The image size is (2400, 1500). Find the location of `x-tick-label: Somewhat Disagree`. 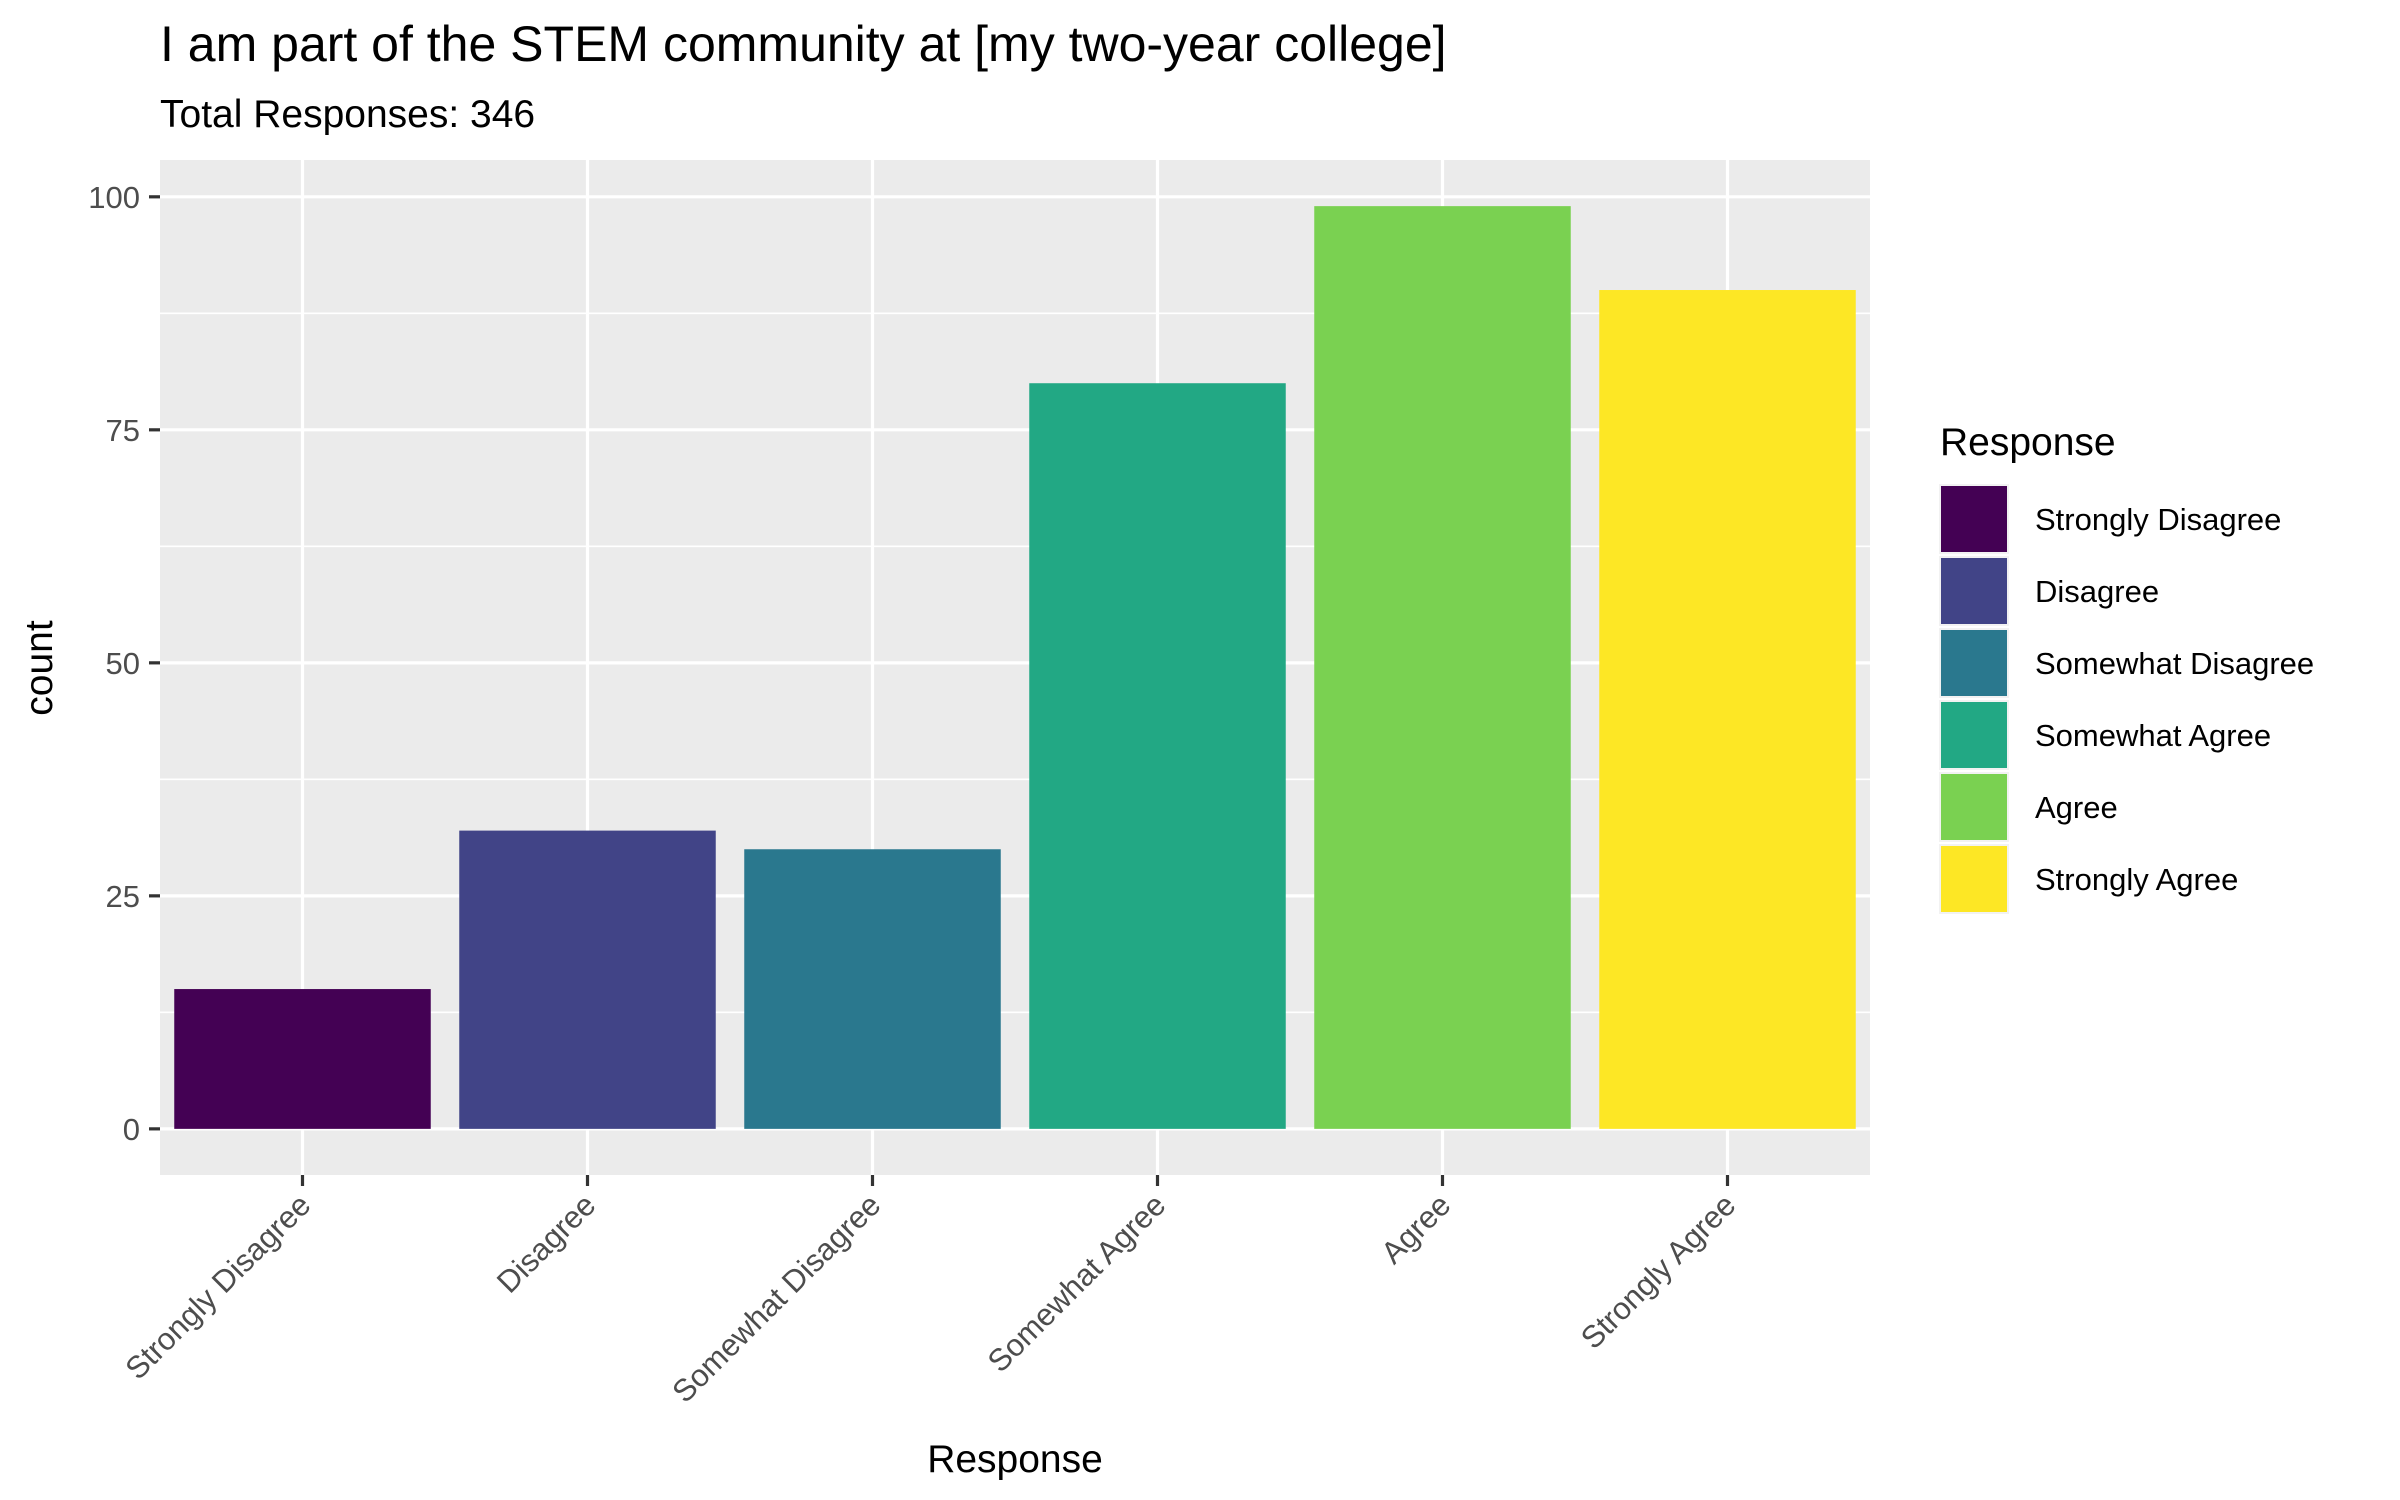

x-tick-label: Somewhat Disagree is located at coordinates (776, 1298).